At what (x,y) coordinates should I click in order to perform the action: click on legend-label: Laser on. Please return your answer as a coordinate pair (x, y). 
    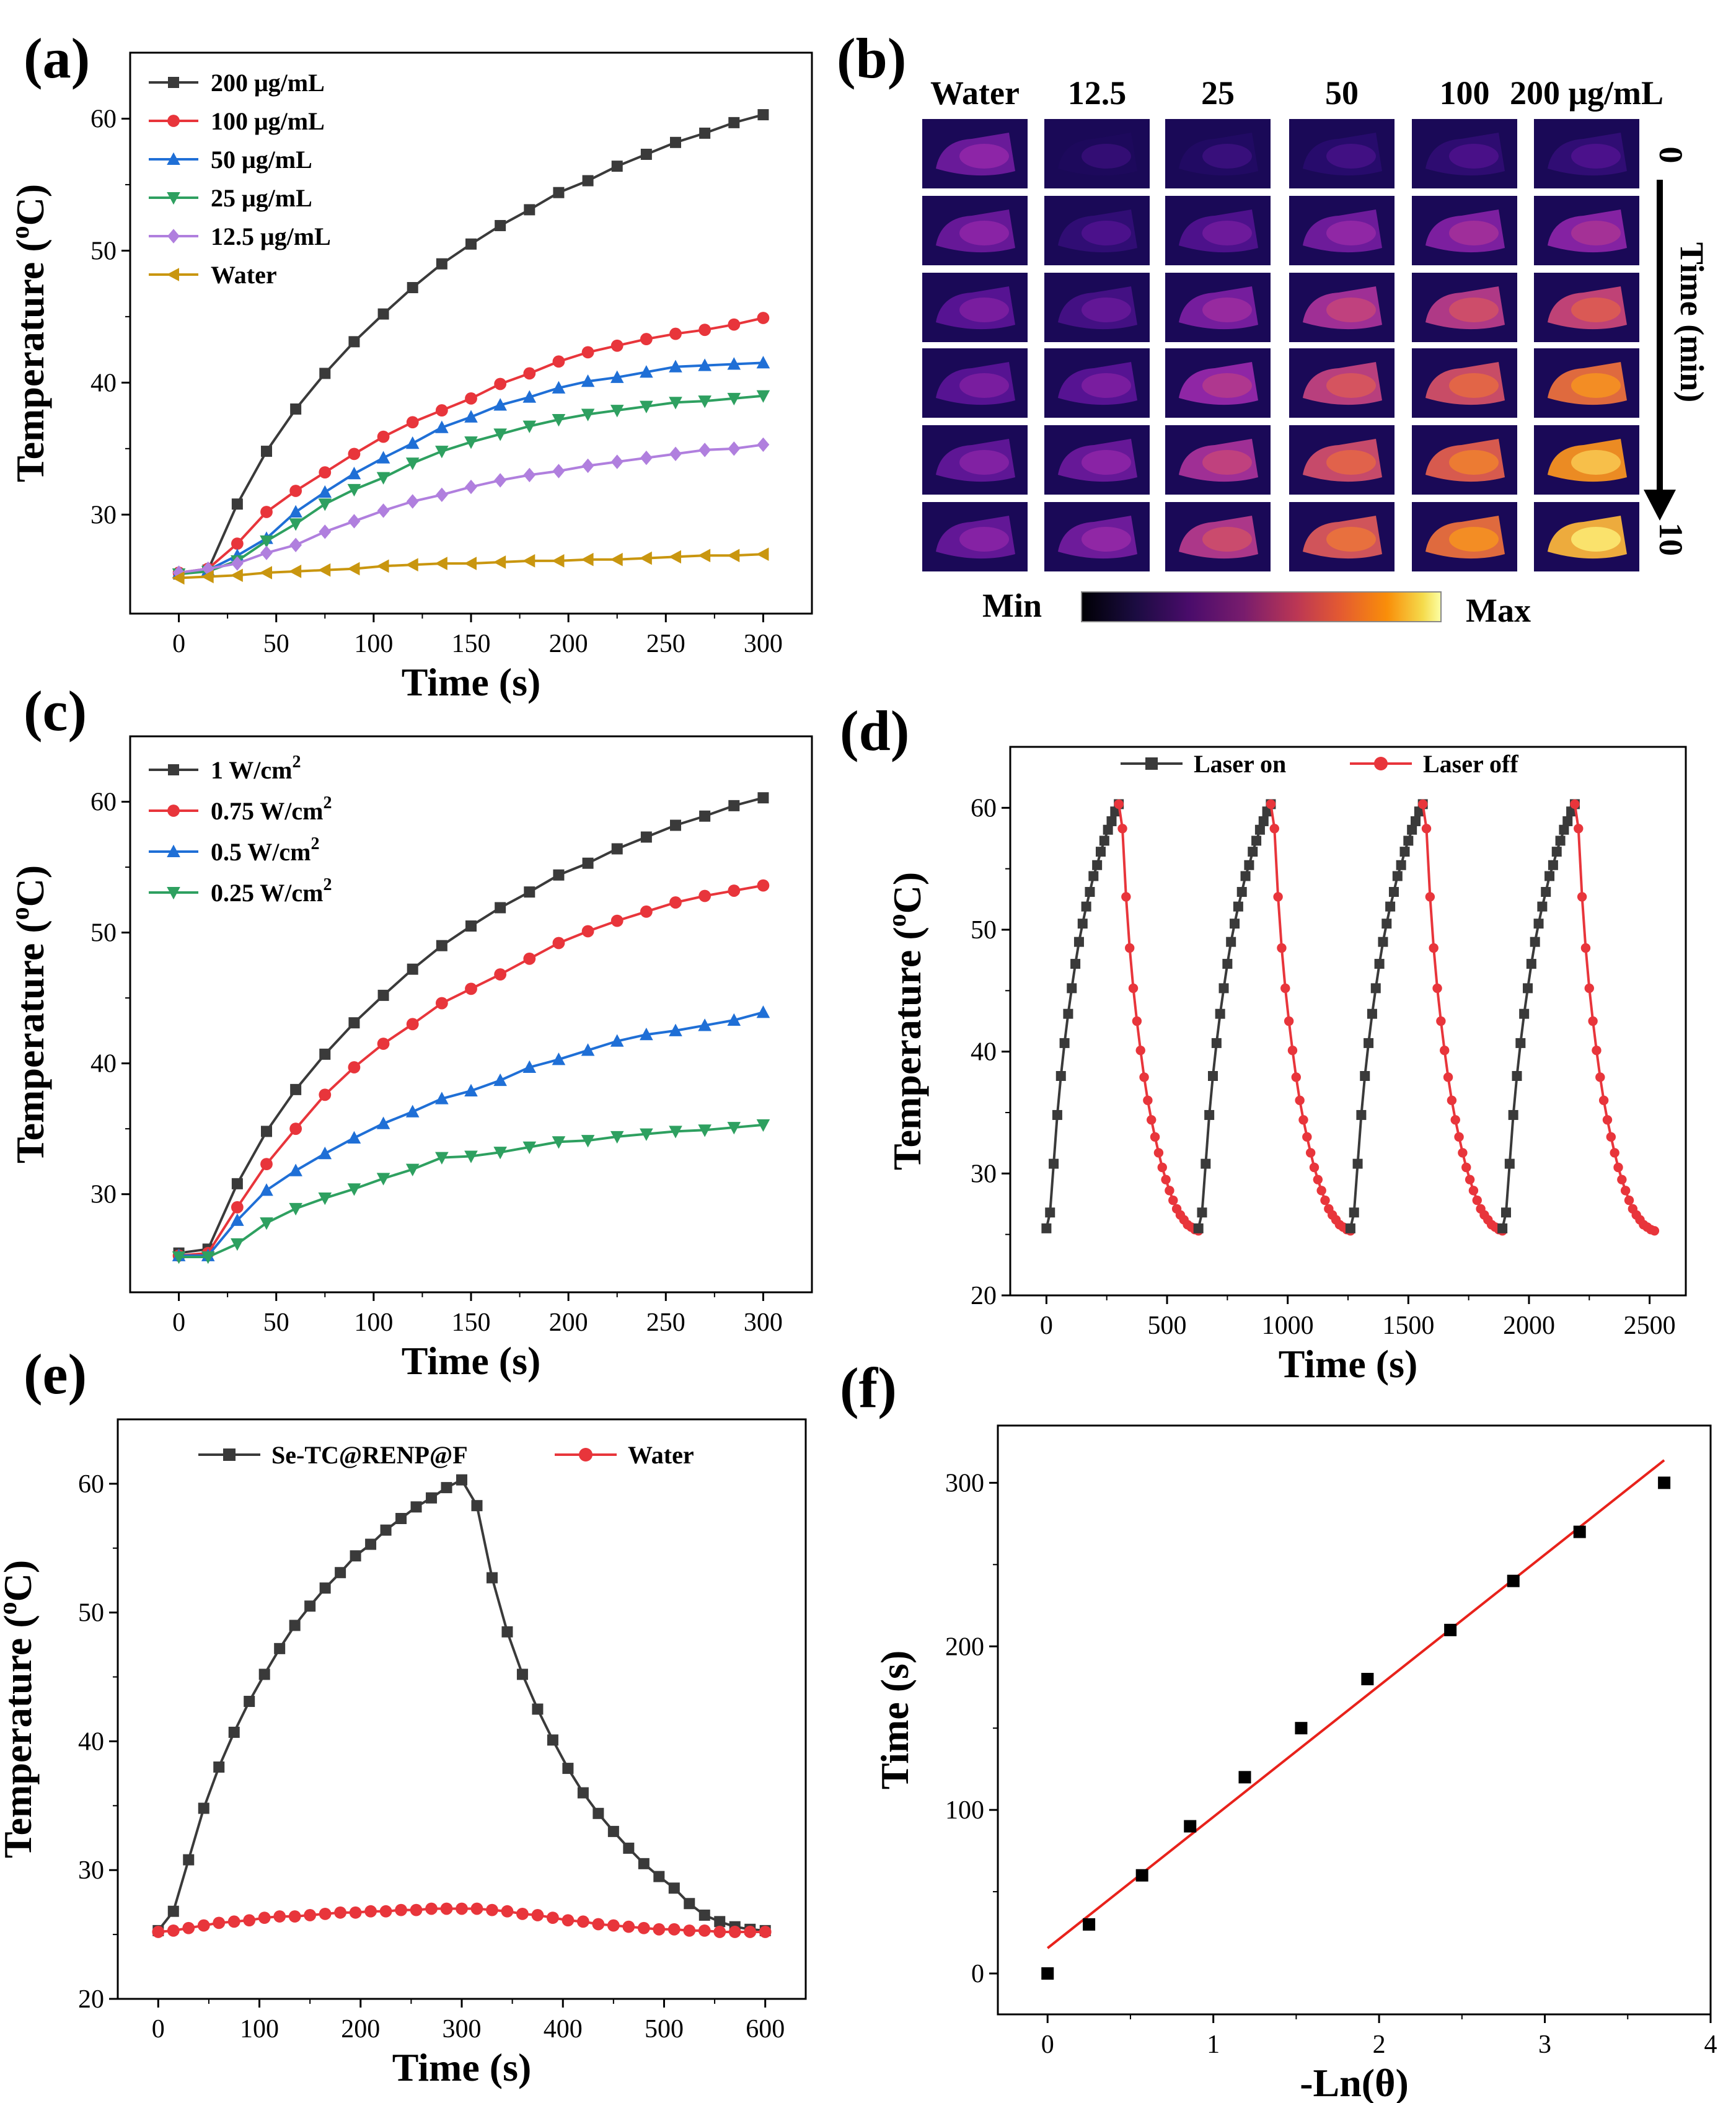
    Looking at the image, I should click on (1240, 764).